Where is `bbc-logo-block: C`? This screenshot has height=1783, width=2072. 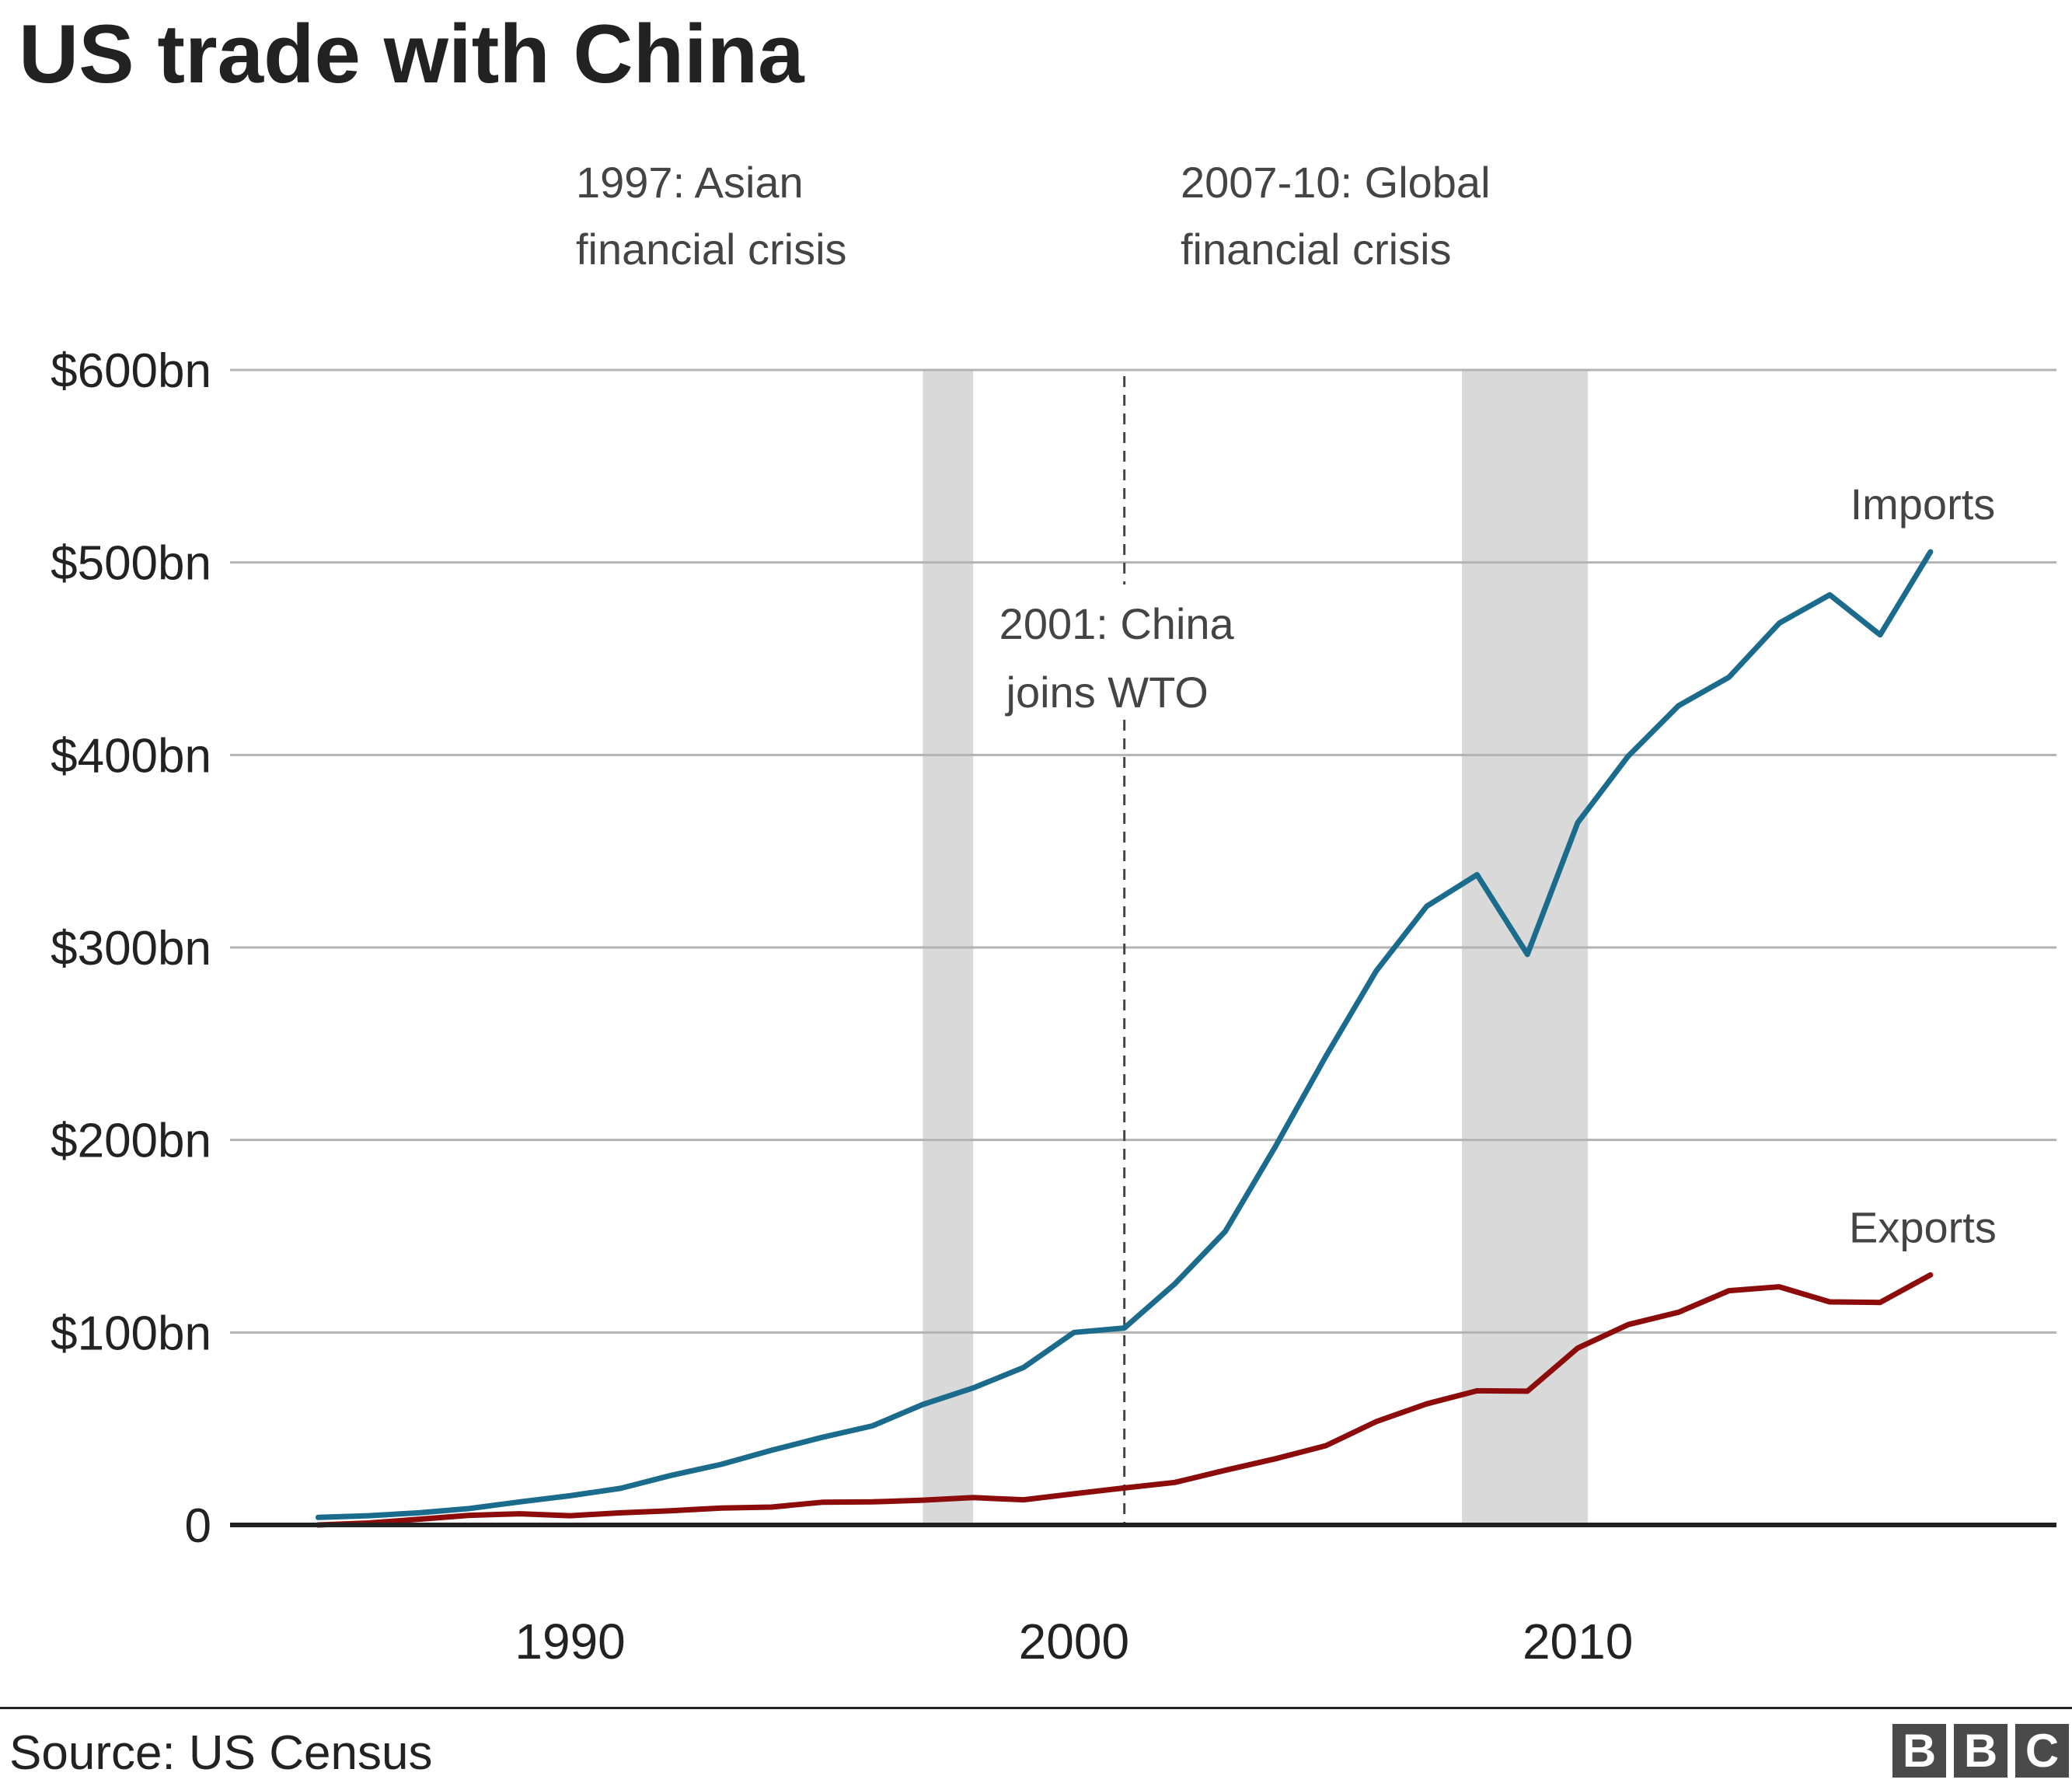 bbc-logo-block: C is located at coordinates (2042, 1751).